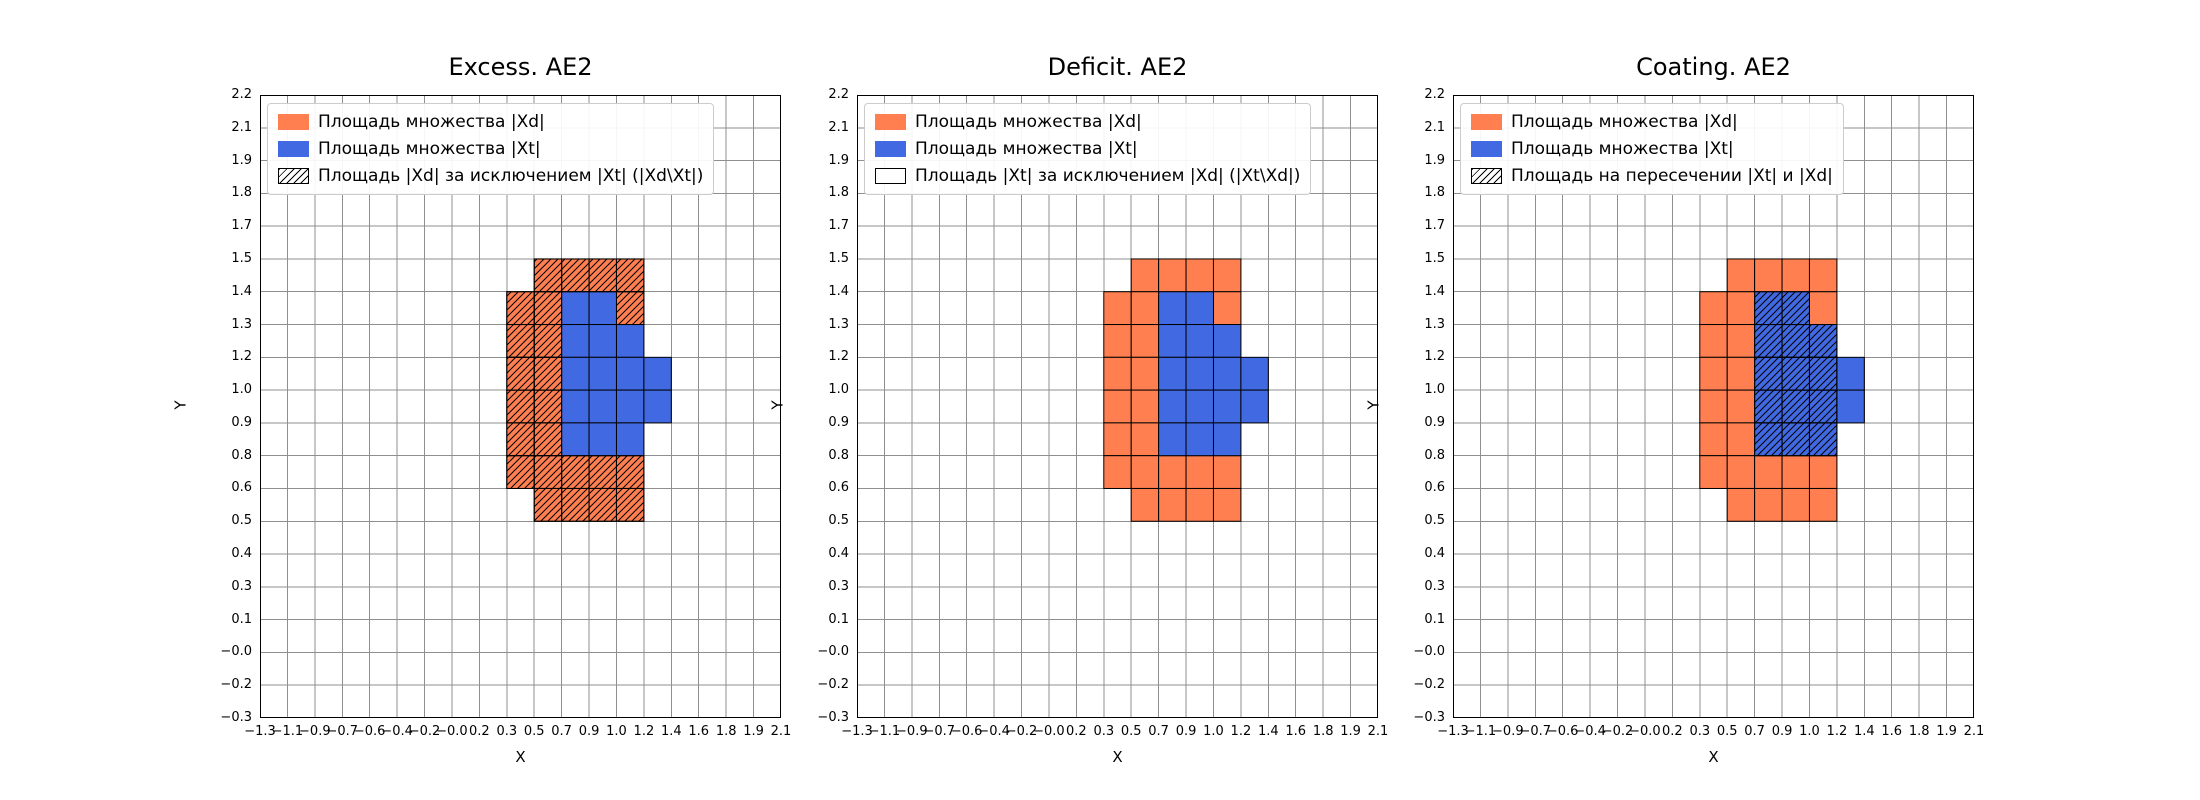  What do you see at coordinates (1672, 176) in the screenshot?
I see `legend-label: Площадь на пересечении |Xt| и |Xd|` at bounding box center [1672, 176].